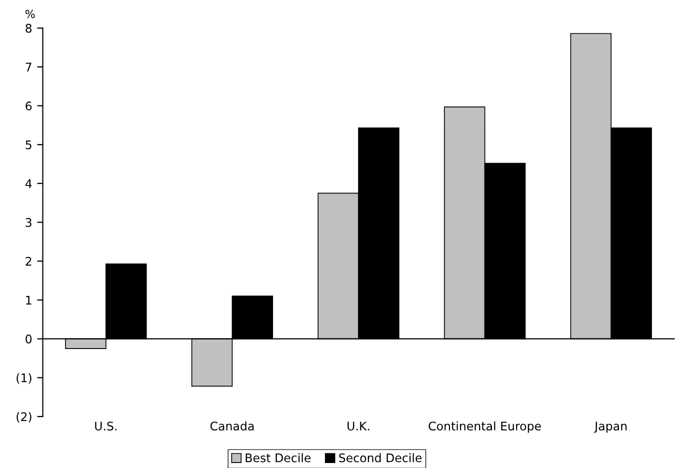 The height and width of the screenshot is (468, 679). What do you see at coordinates (29, 222) in the screenshot?
I see `y-tick-label: 3` at bounding box center [29, 222].